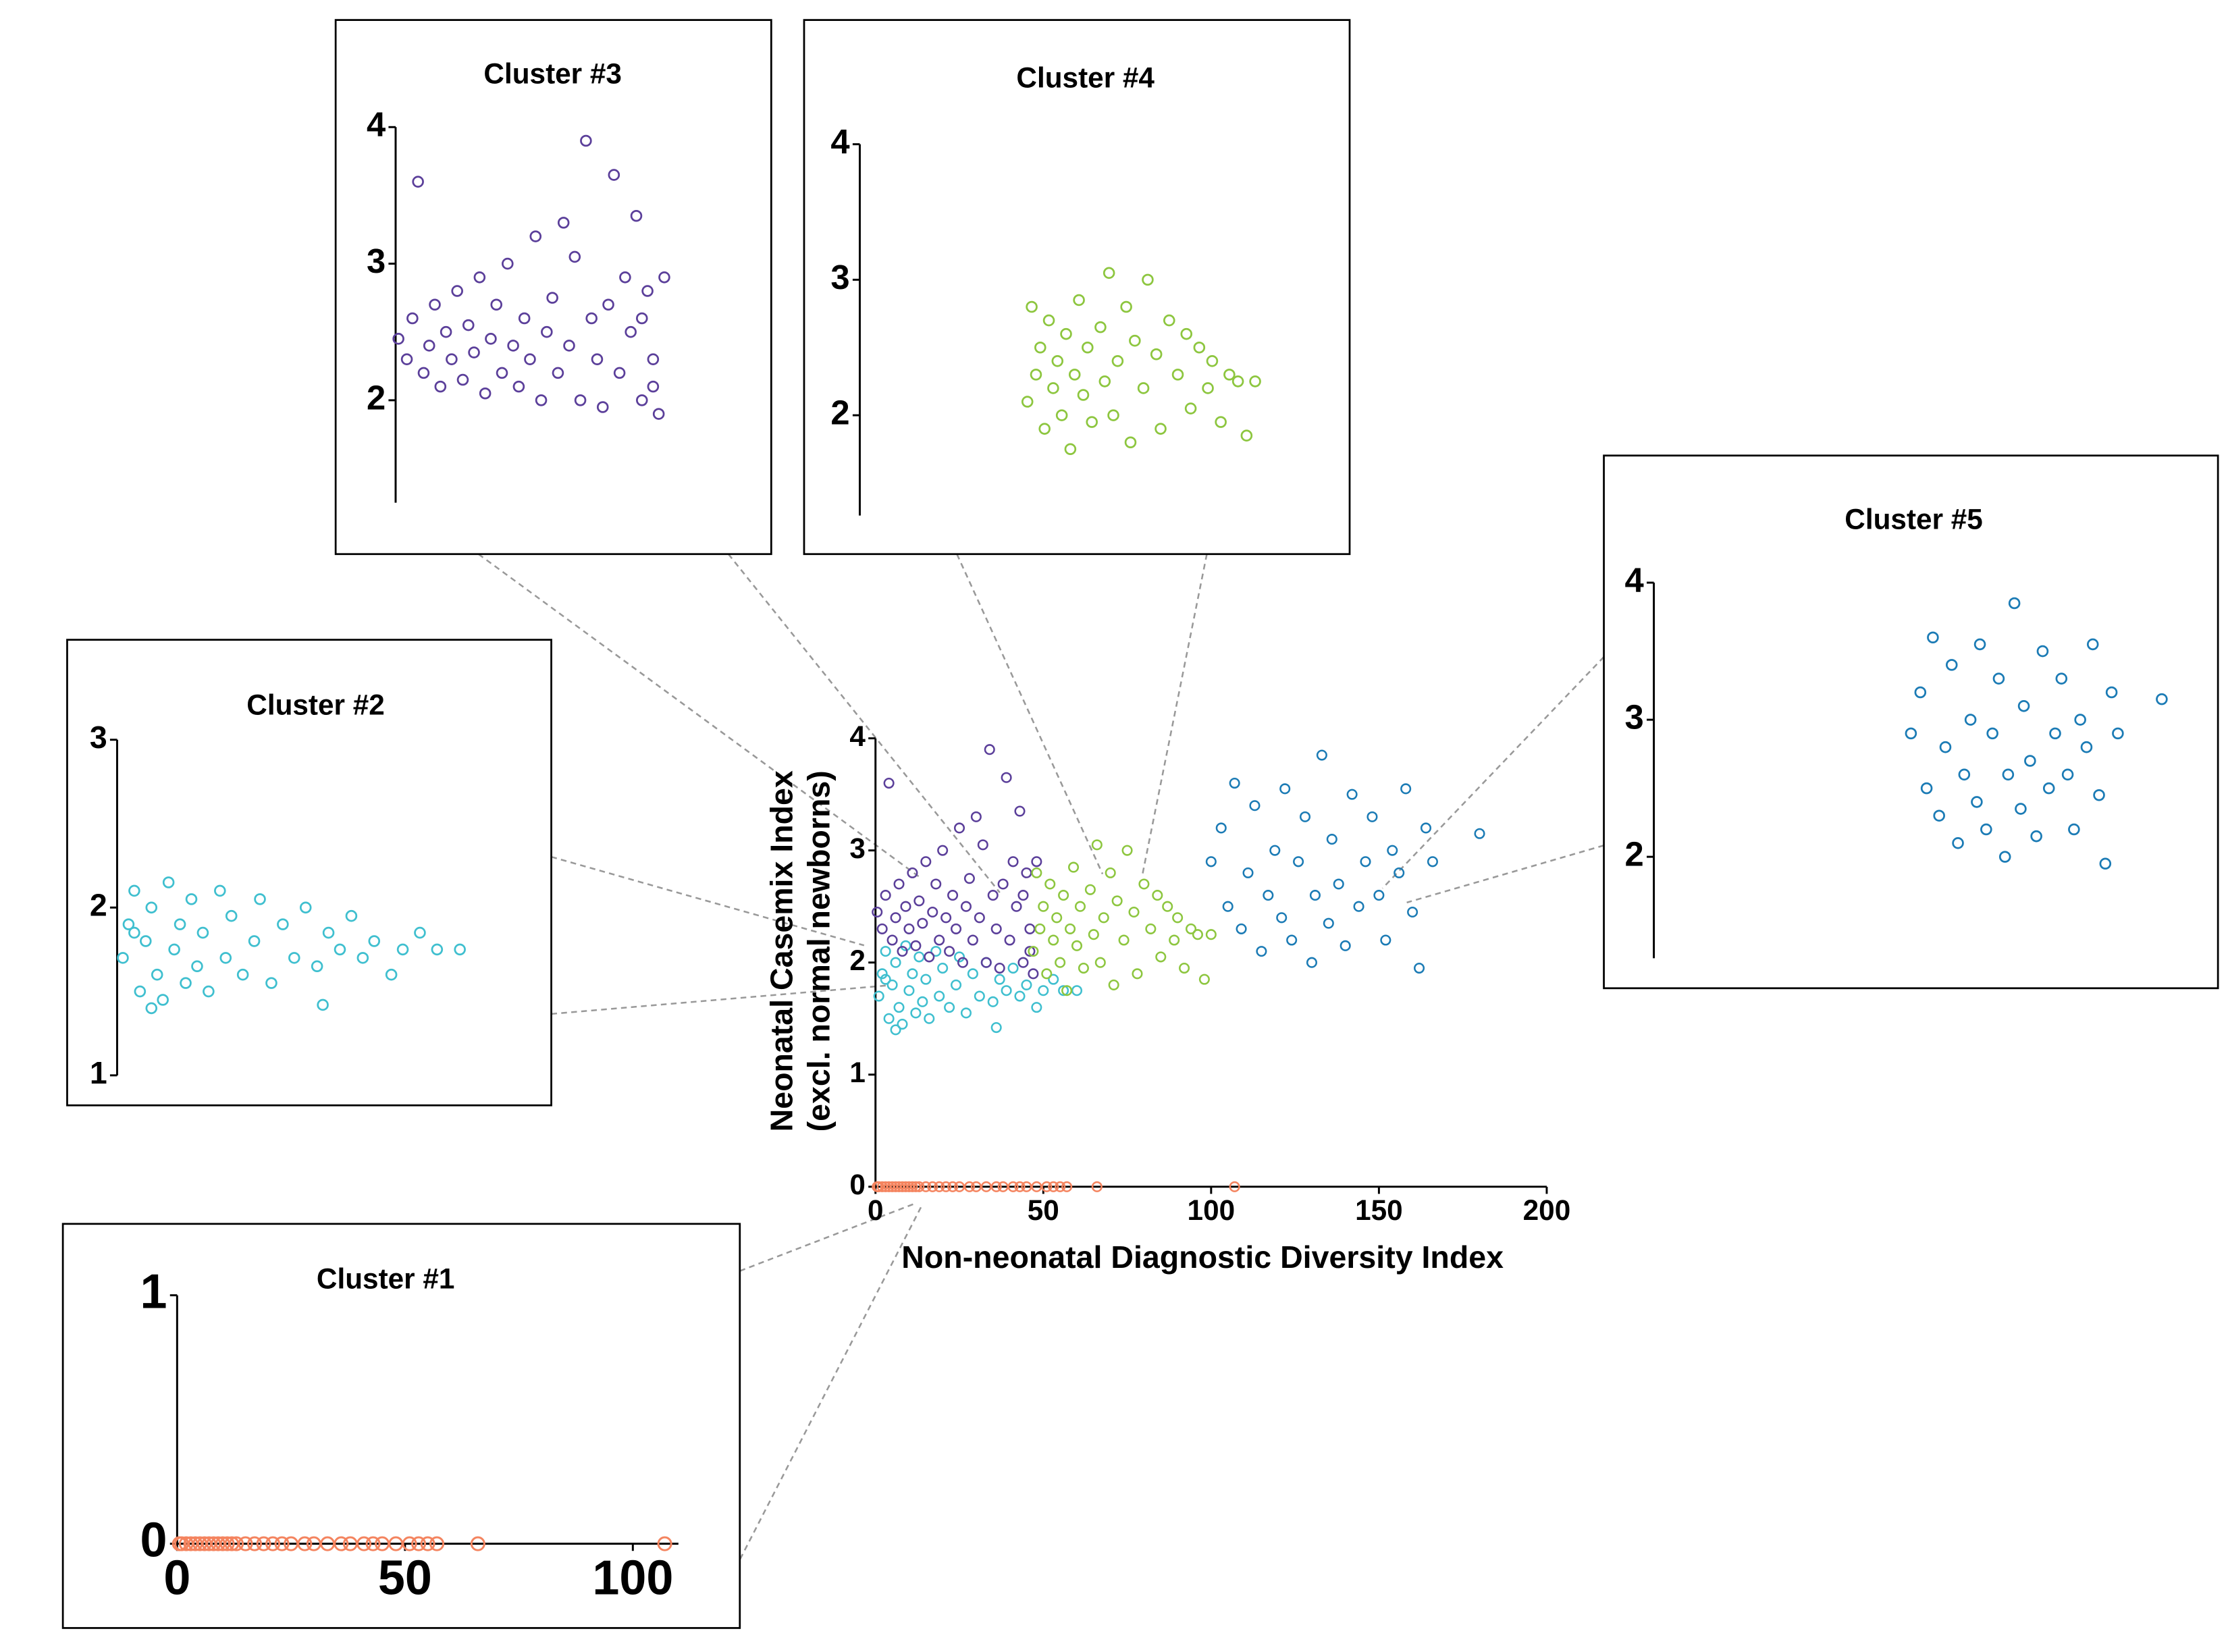 This screenshot has width=2228, height=1652. What do you see at coordinates (309, 873) in the screenshot?
I see `inset-chart: Cluster #2 1 2 3` at bounding box center [309, 873].